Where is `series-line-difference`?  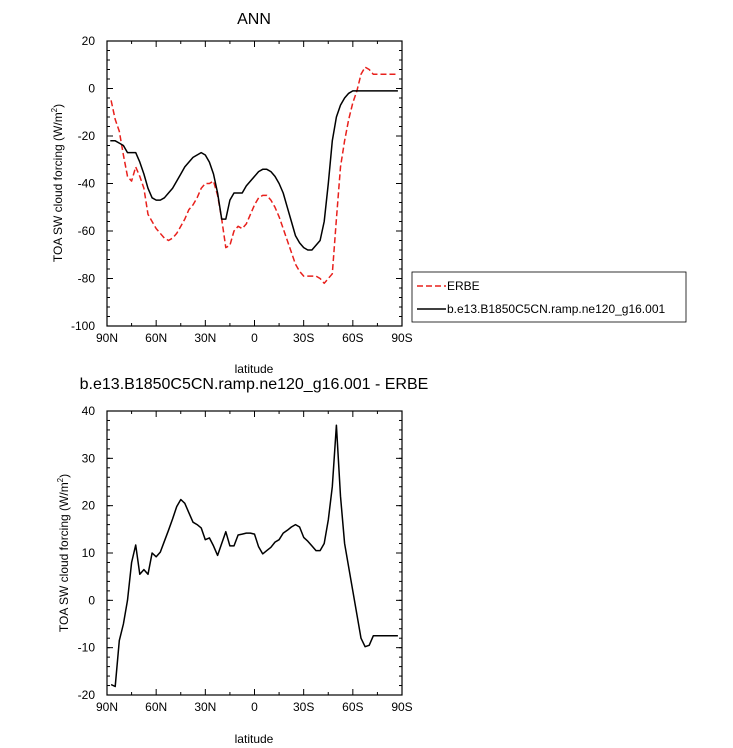
series-line-difference is located at coordinates (254, 556).